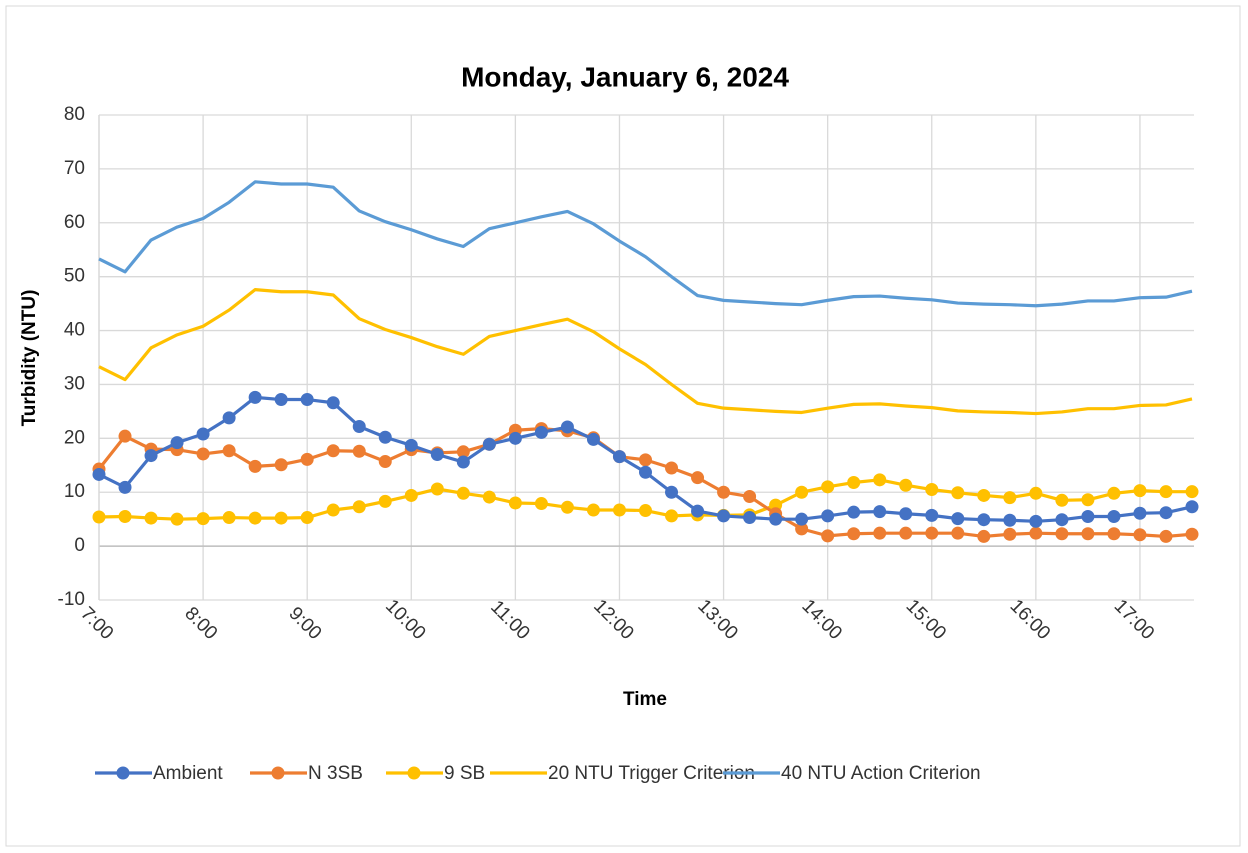  What do you see at coordinates (71, 599) in the screenshot?
I see `y-tick-label: -10` at bounding box center [71, 599].